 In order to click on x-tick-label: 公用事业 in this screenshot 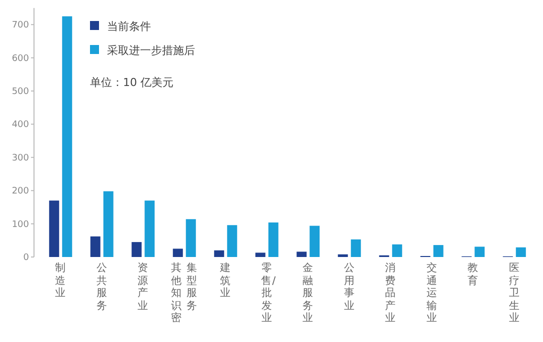, I will do `click(350, 287)`.